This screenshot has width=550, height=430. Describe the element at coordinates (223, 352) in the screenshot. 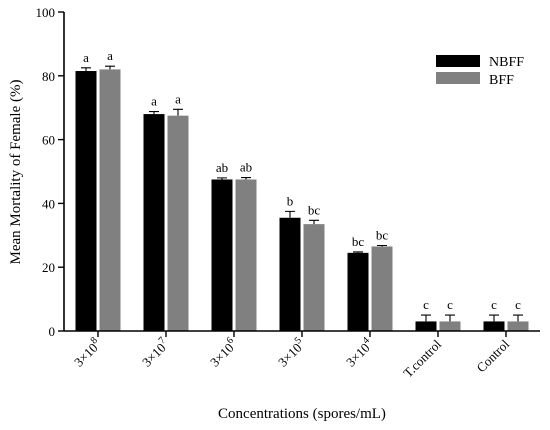

I see `x-tick-label: 3×106` at that location.